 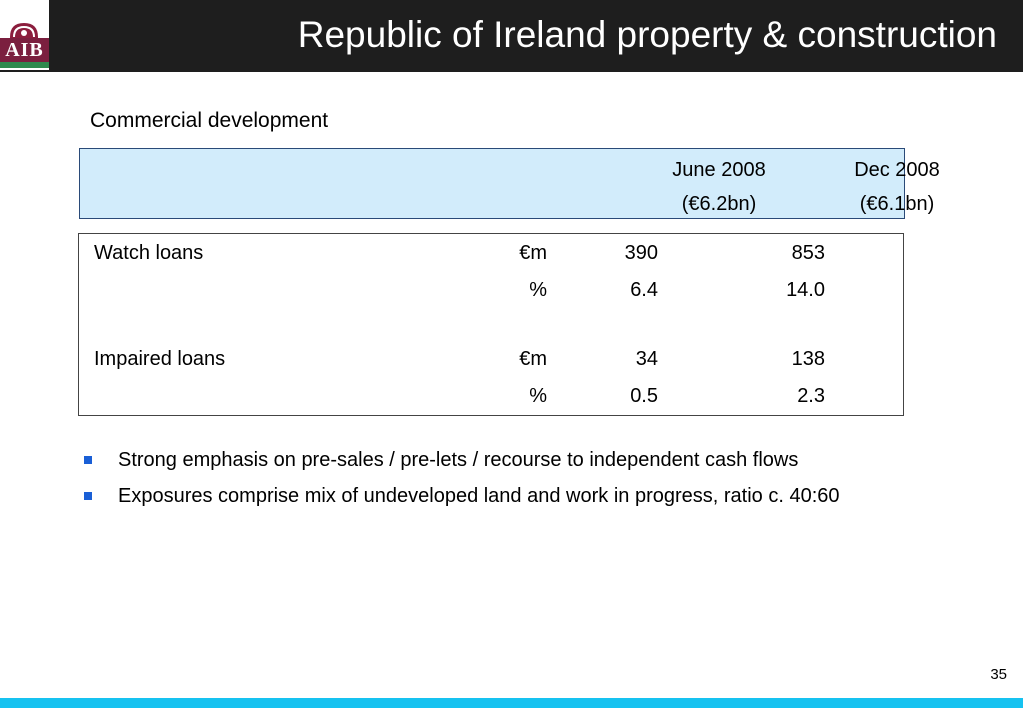 What do you see at coordinates (811, 396) in the screenshot?
I see `row-value-dec: 2.3` at bounding box center [811, 396].